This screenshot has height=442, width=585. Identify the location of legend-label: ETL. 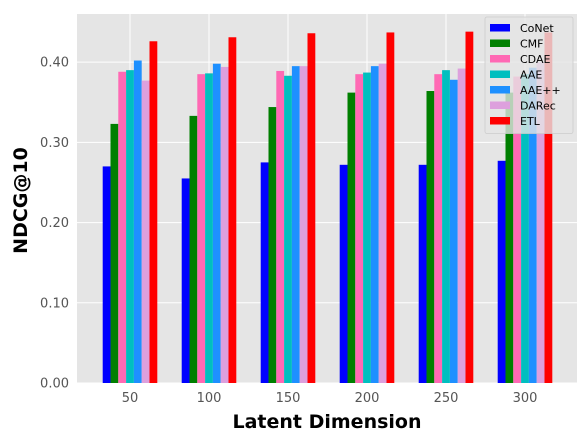
(530, 121).